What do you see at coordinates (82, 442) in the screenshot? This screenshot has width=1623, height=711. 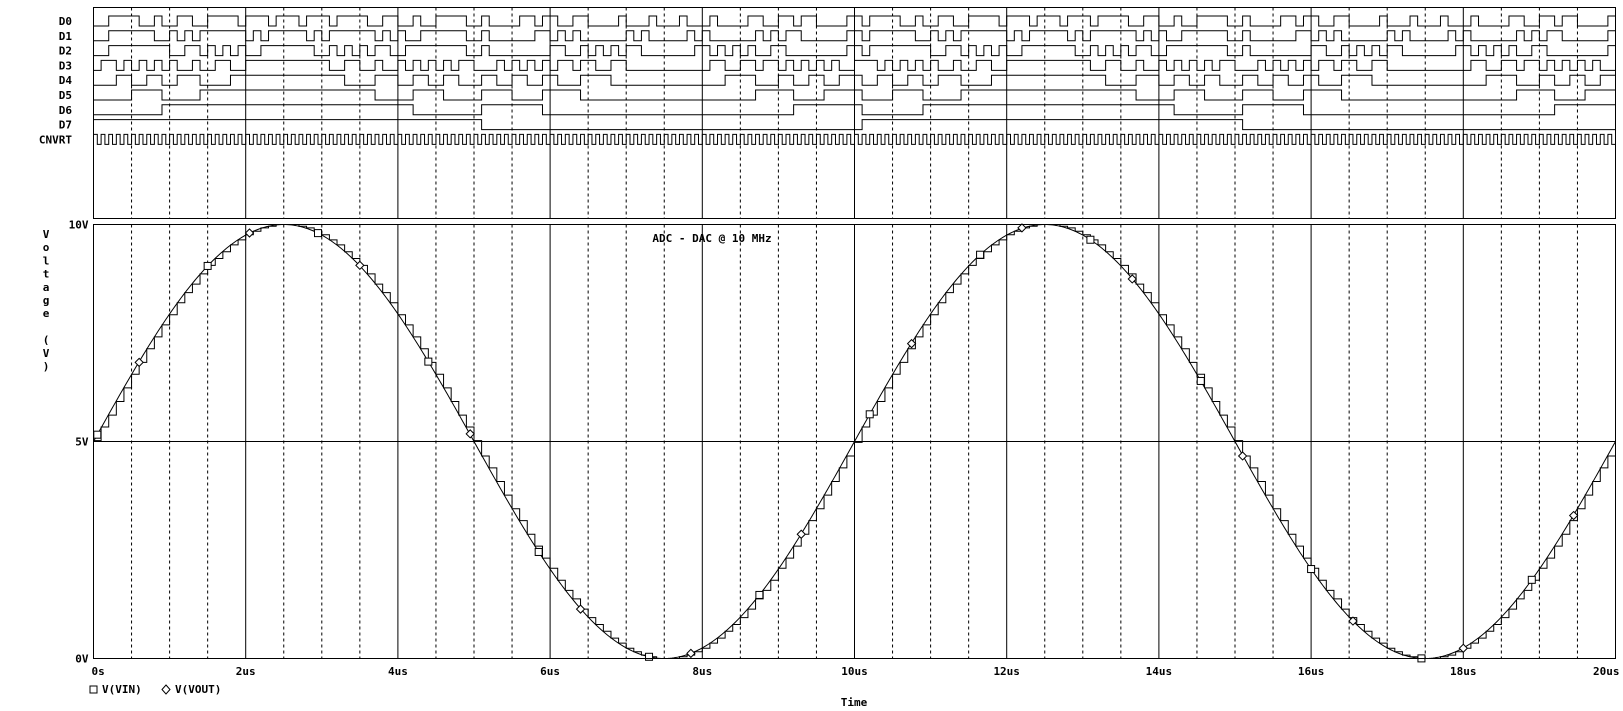 I see `y-tick-label: 5V` at bounding box center [82, 442].